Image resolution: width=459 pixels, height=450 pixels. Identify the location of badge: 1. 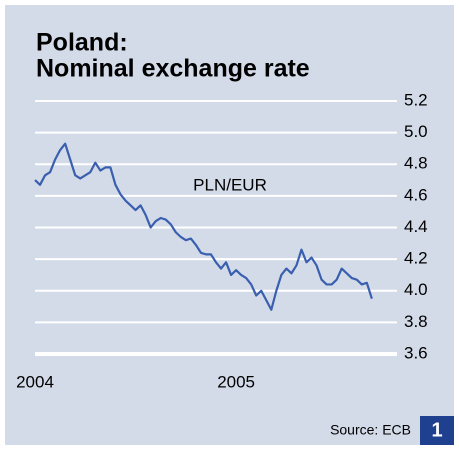
(436, 430).